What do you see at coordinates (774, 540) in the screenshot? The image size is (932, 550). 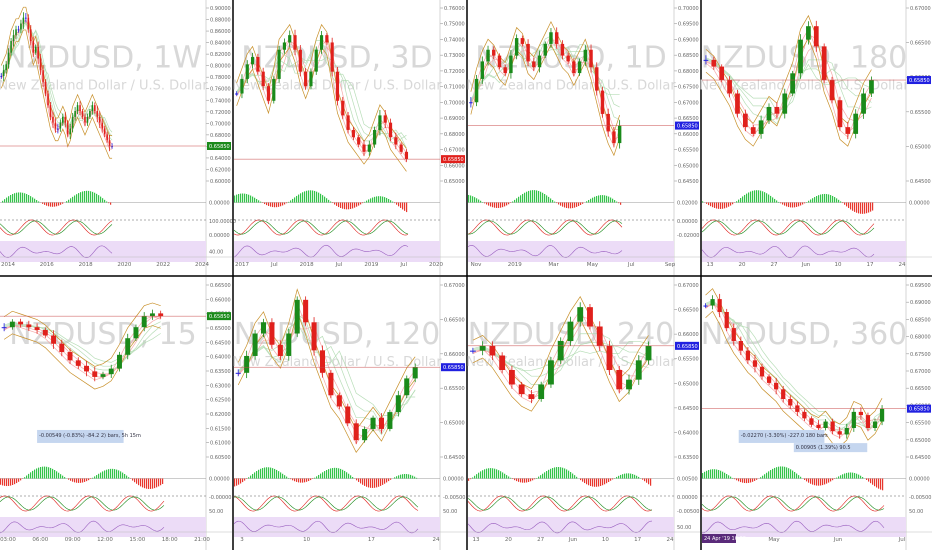 I see `x-tick-label: May` at bounding box center [774, 540].